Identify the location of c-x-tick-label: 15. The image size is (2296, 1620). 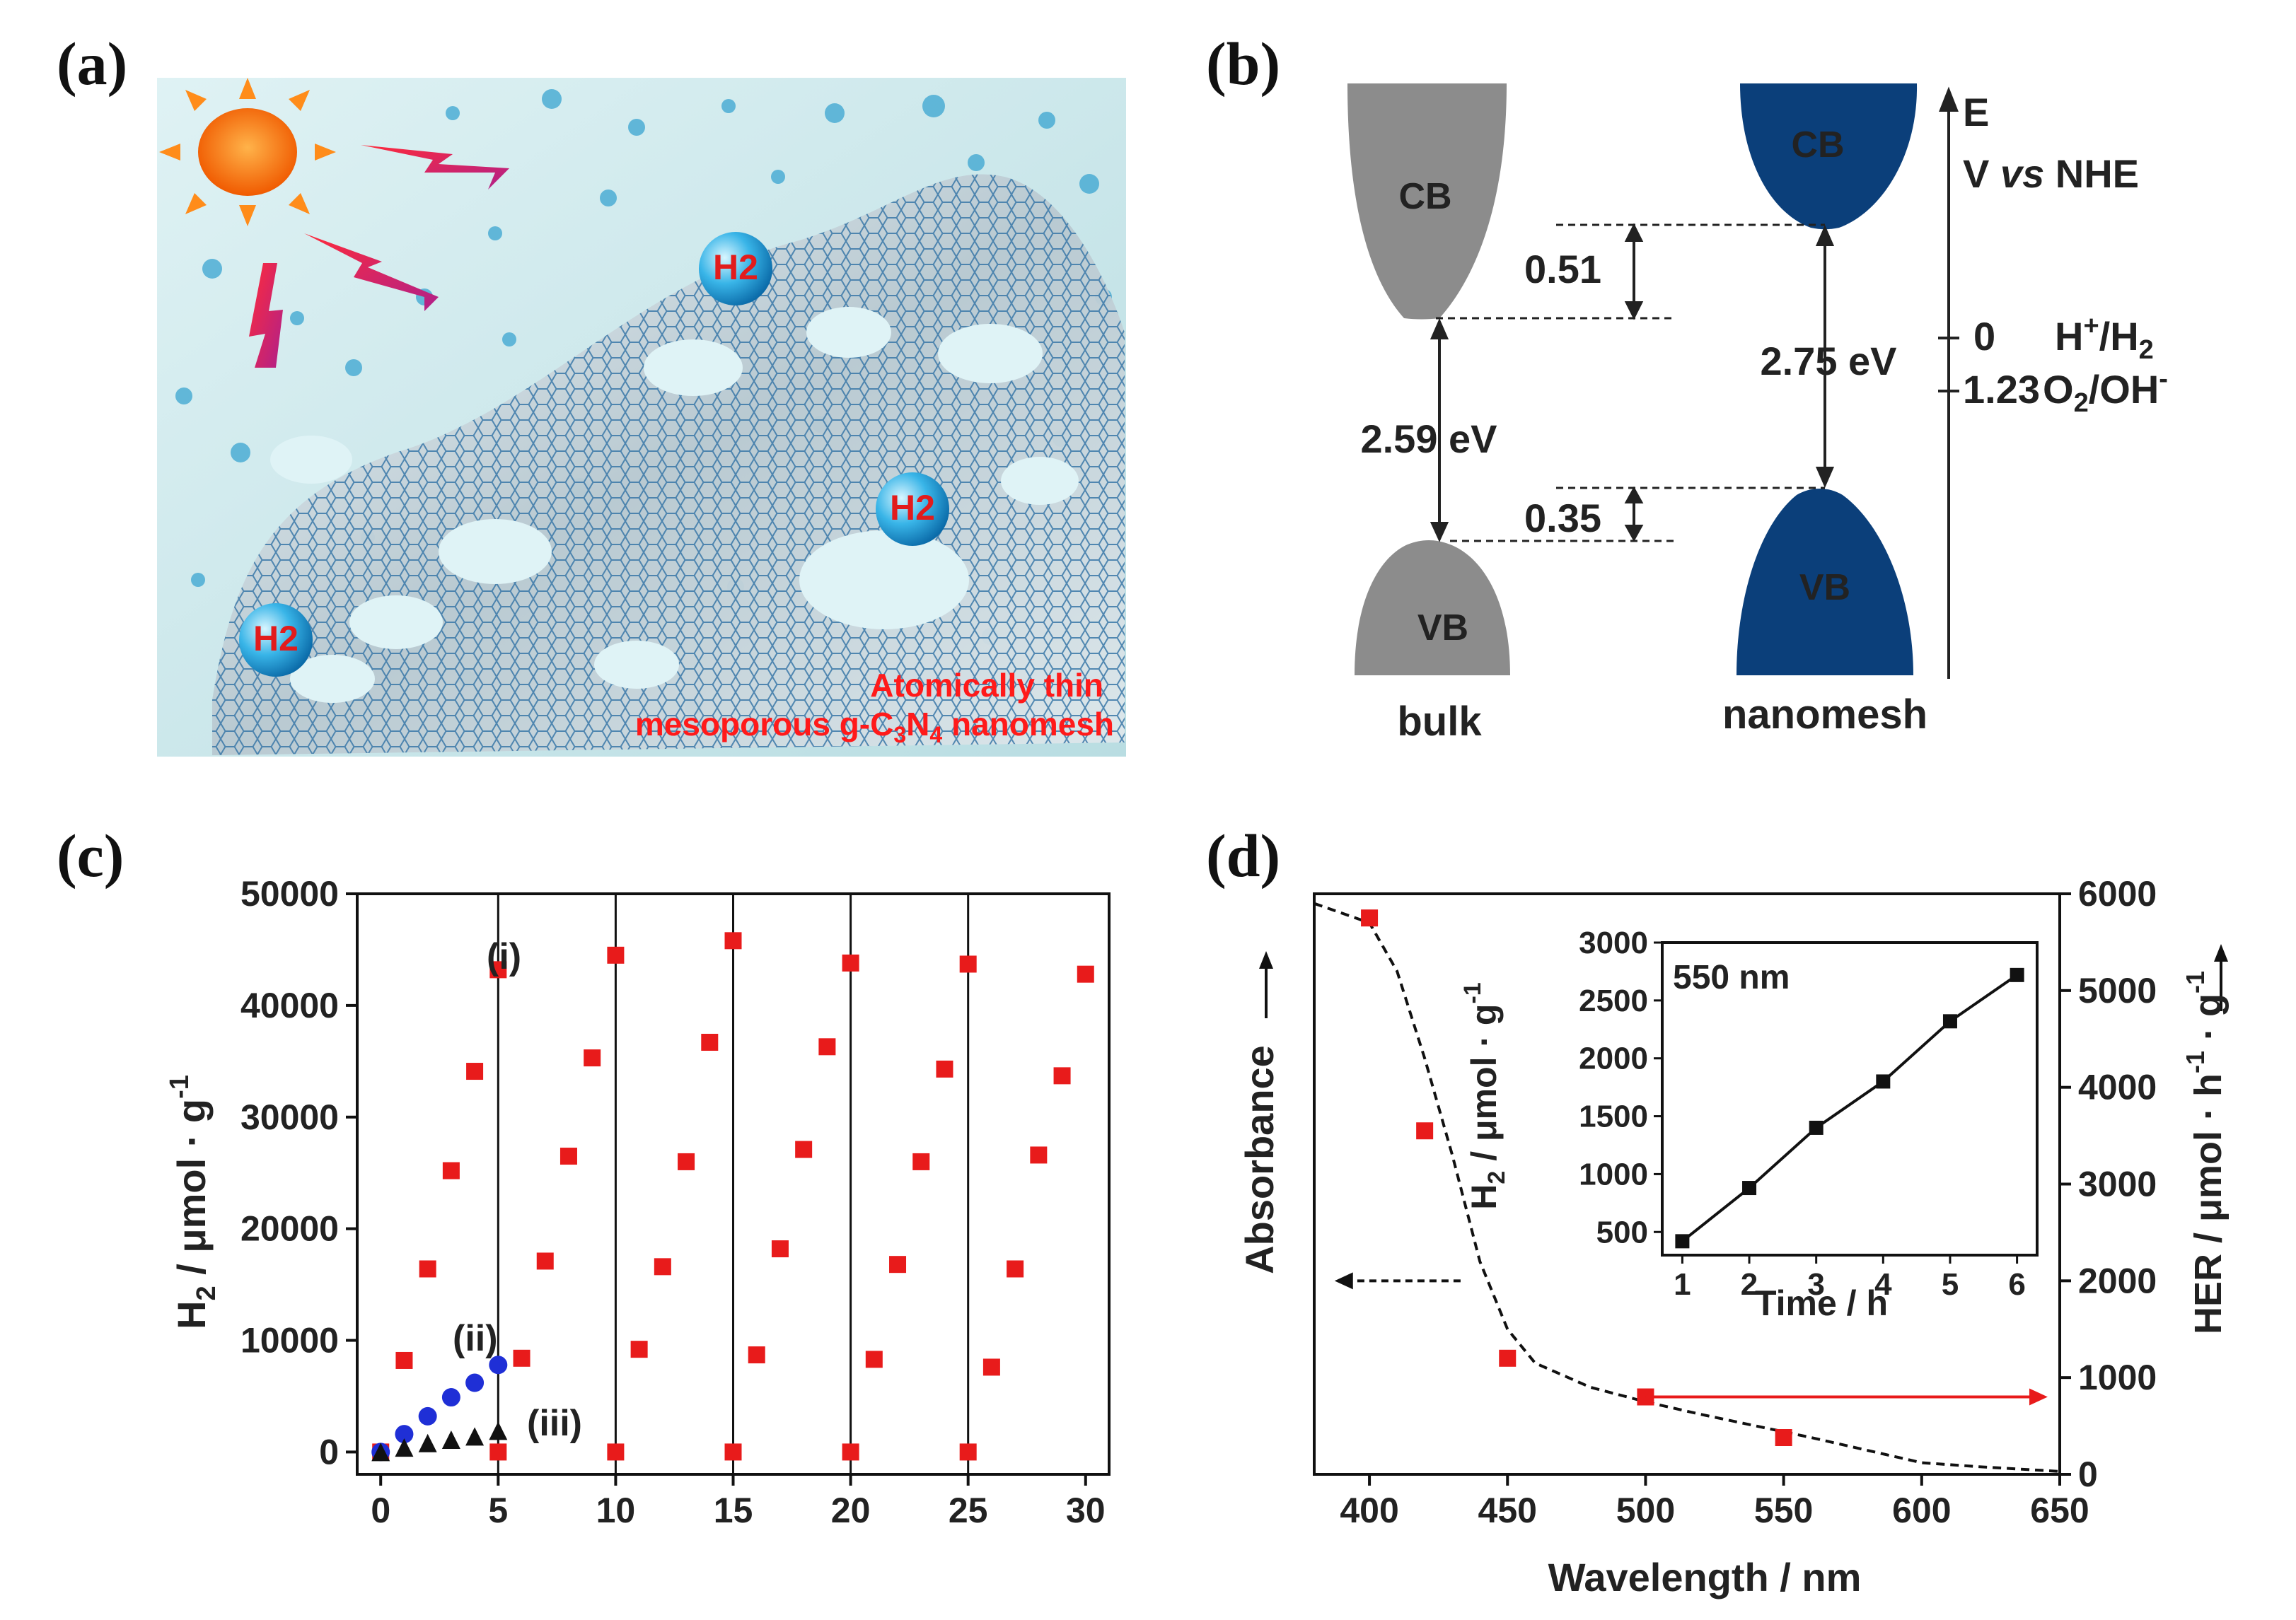
(734, 1511).